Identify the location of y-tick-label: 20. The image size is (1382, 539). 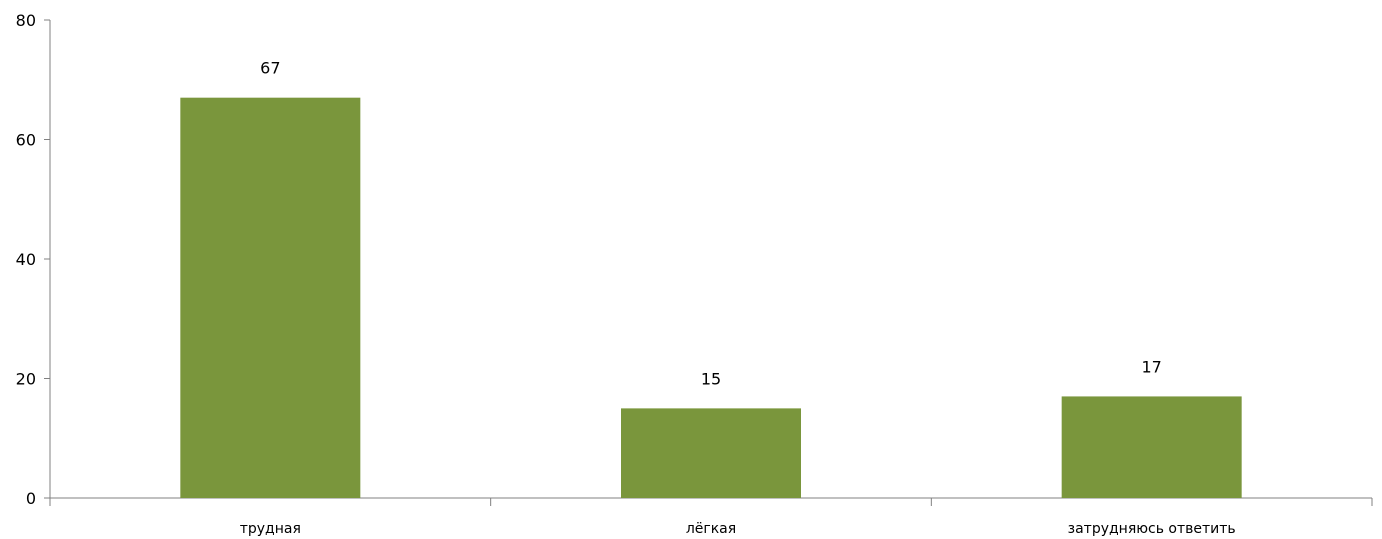
(26, 379).